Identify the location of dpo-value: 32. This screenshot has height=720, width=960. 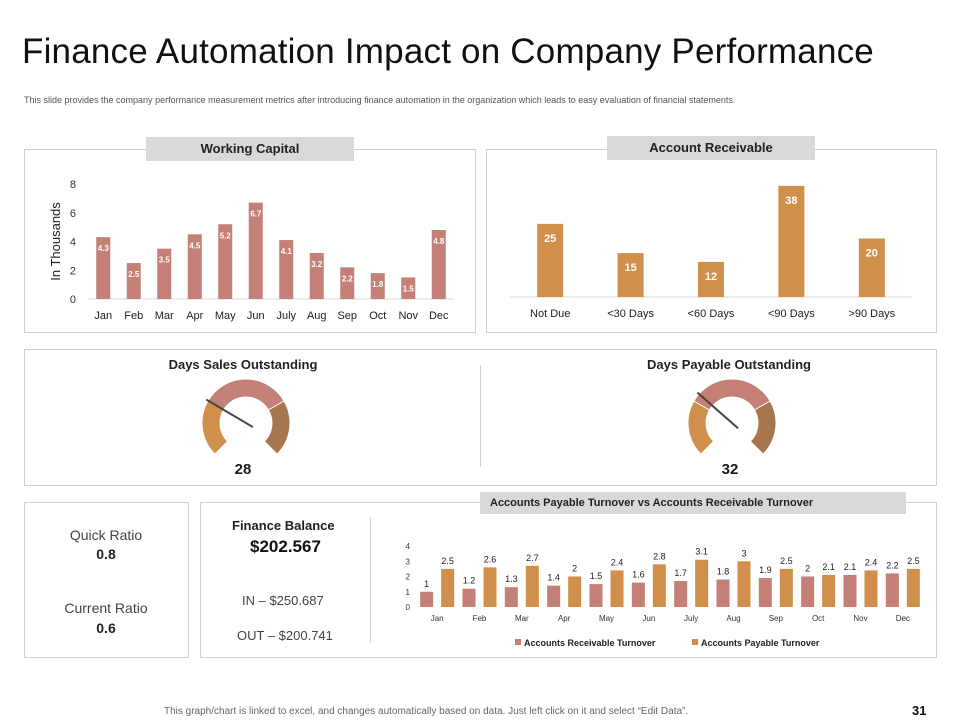
(730, 469).